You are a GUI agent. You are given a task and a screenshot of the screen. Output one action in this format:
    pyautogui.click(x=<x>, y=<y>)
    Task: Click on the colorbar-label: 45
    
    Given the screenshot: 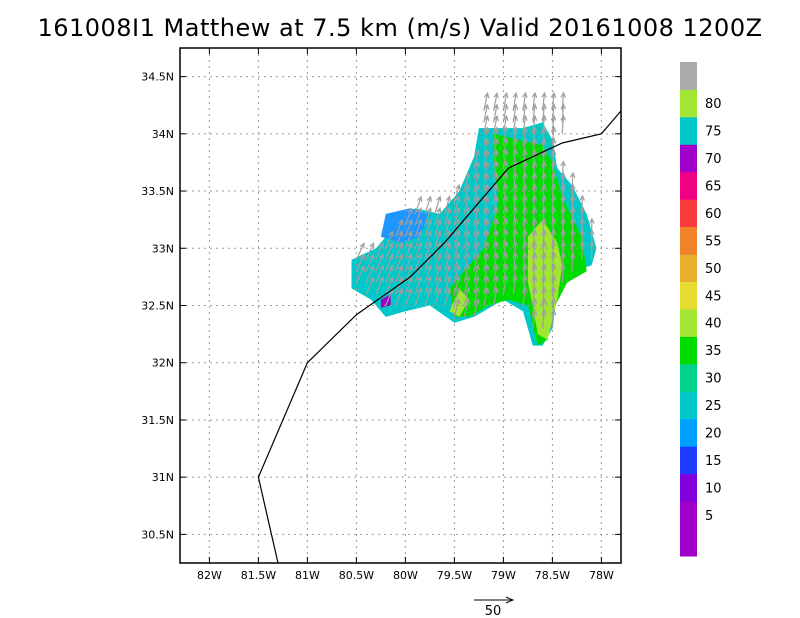 What is the action you would take?
    pyautogui.click(x=713, y=296)
    